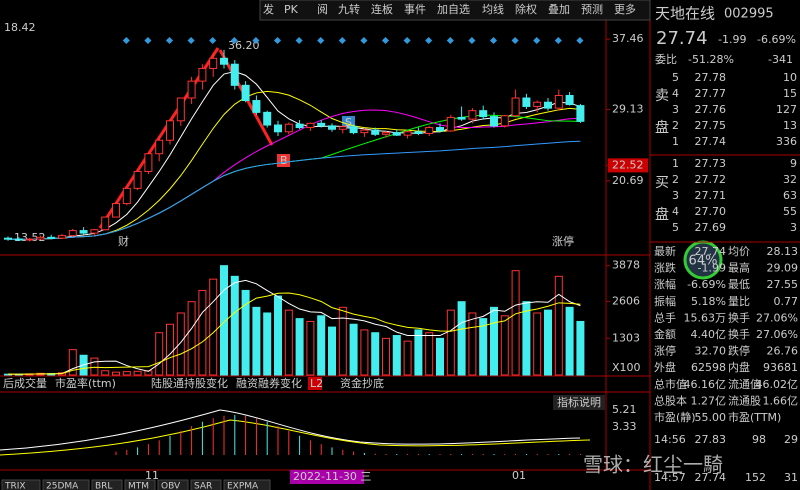 This screenshot has height=490, width=800. I want to click on level: 5, so click(675, 77).